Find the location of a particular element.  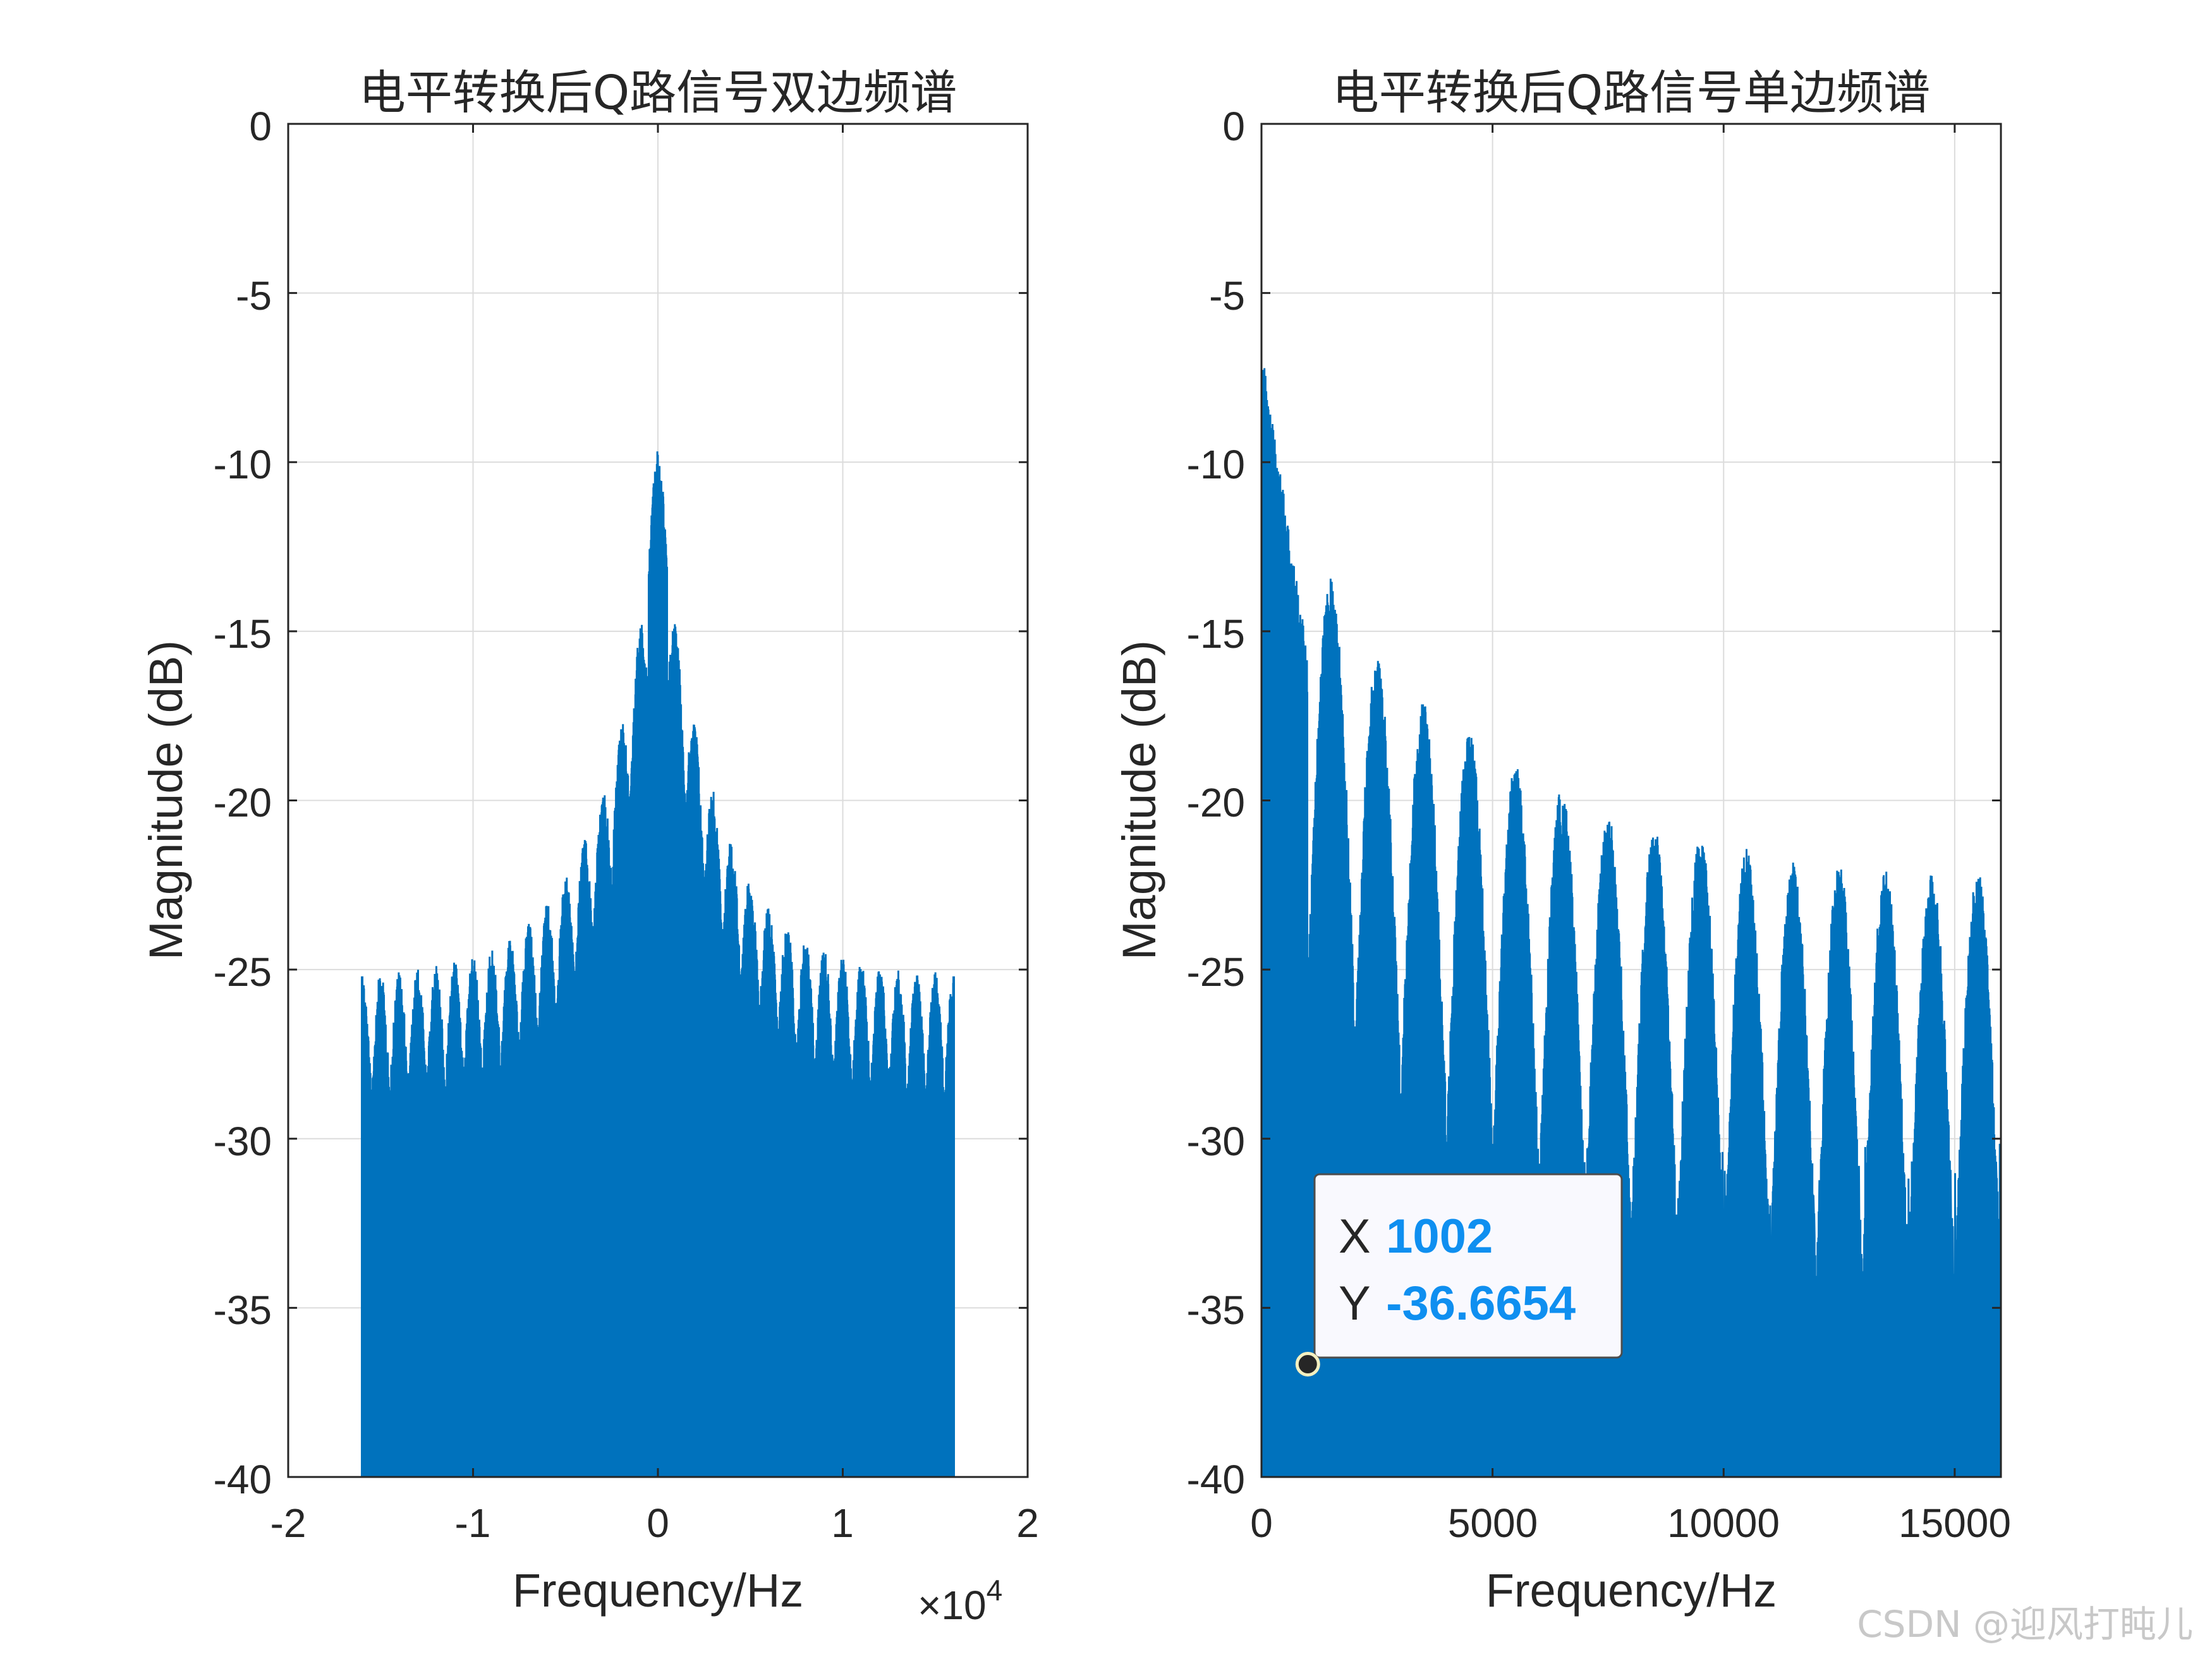

datatip-y-value: -36.6654 is located at coordinates (1481, 1303).